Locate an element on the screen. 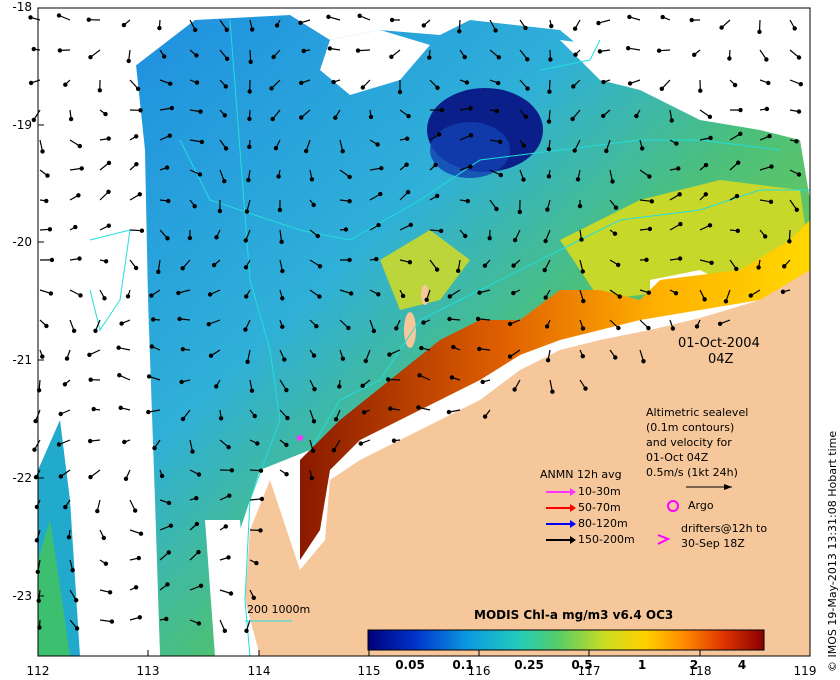 This screenshot has height=680, width=840. colorbar-tick: 0.25 is located at coordinates (529, 665).